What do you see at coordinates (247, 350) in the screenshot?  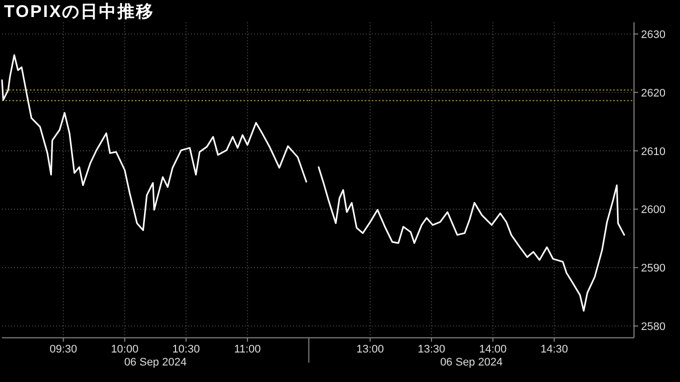 I see `x-tick-label: 11:00` at bounding box center [247, 350].